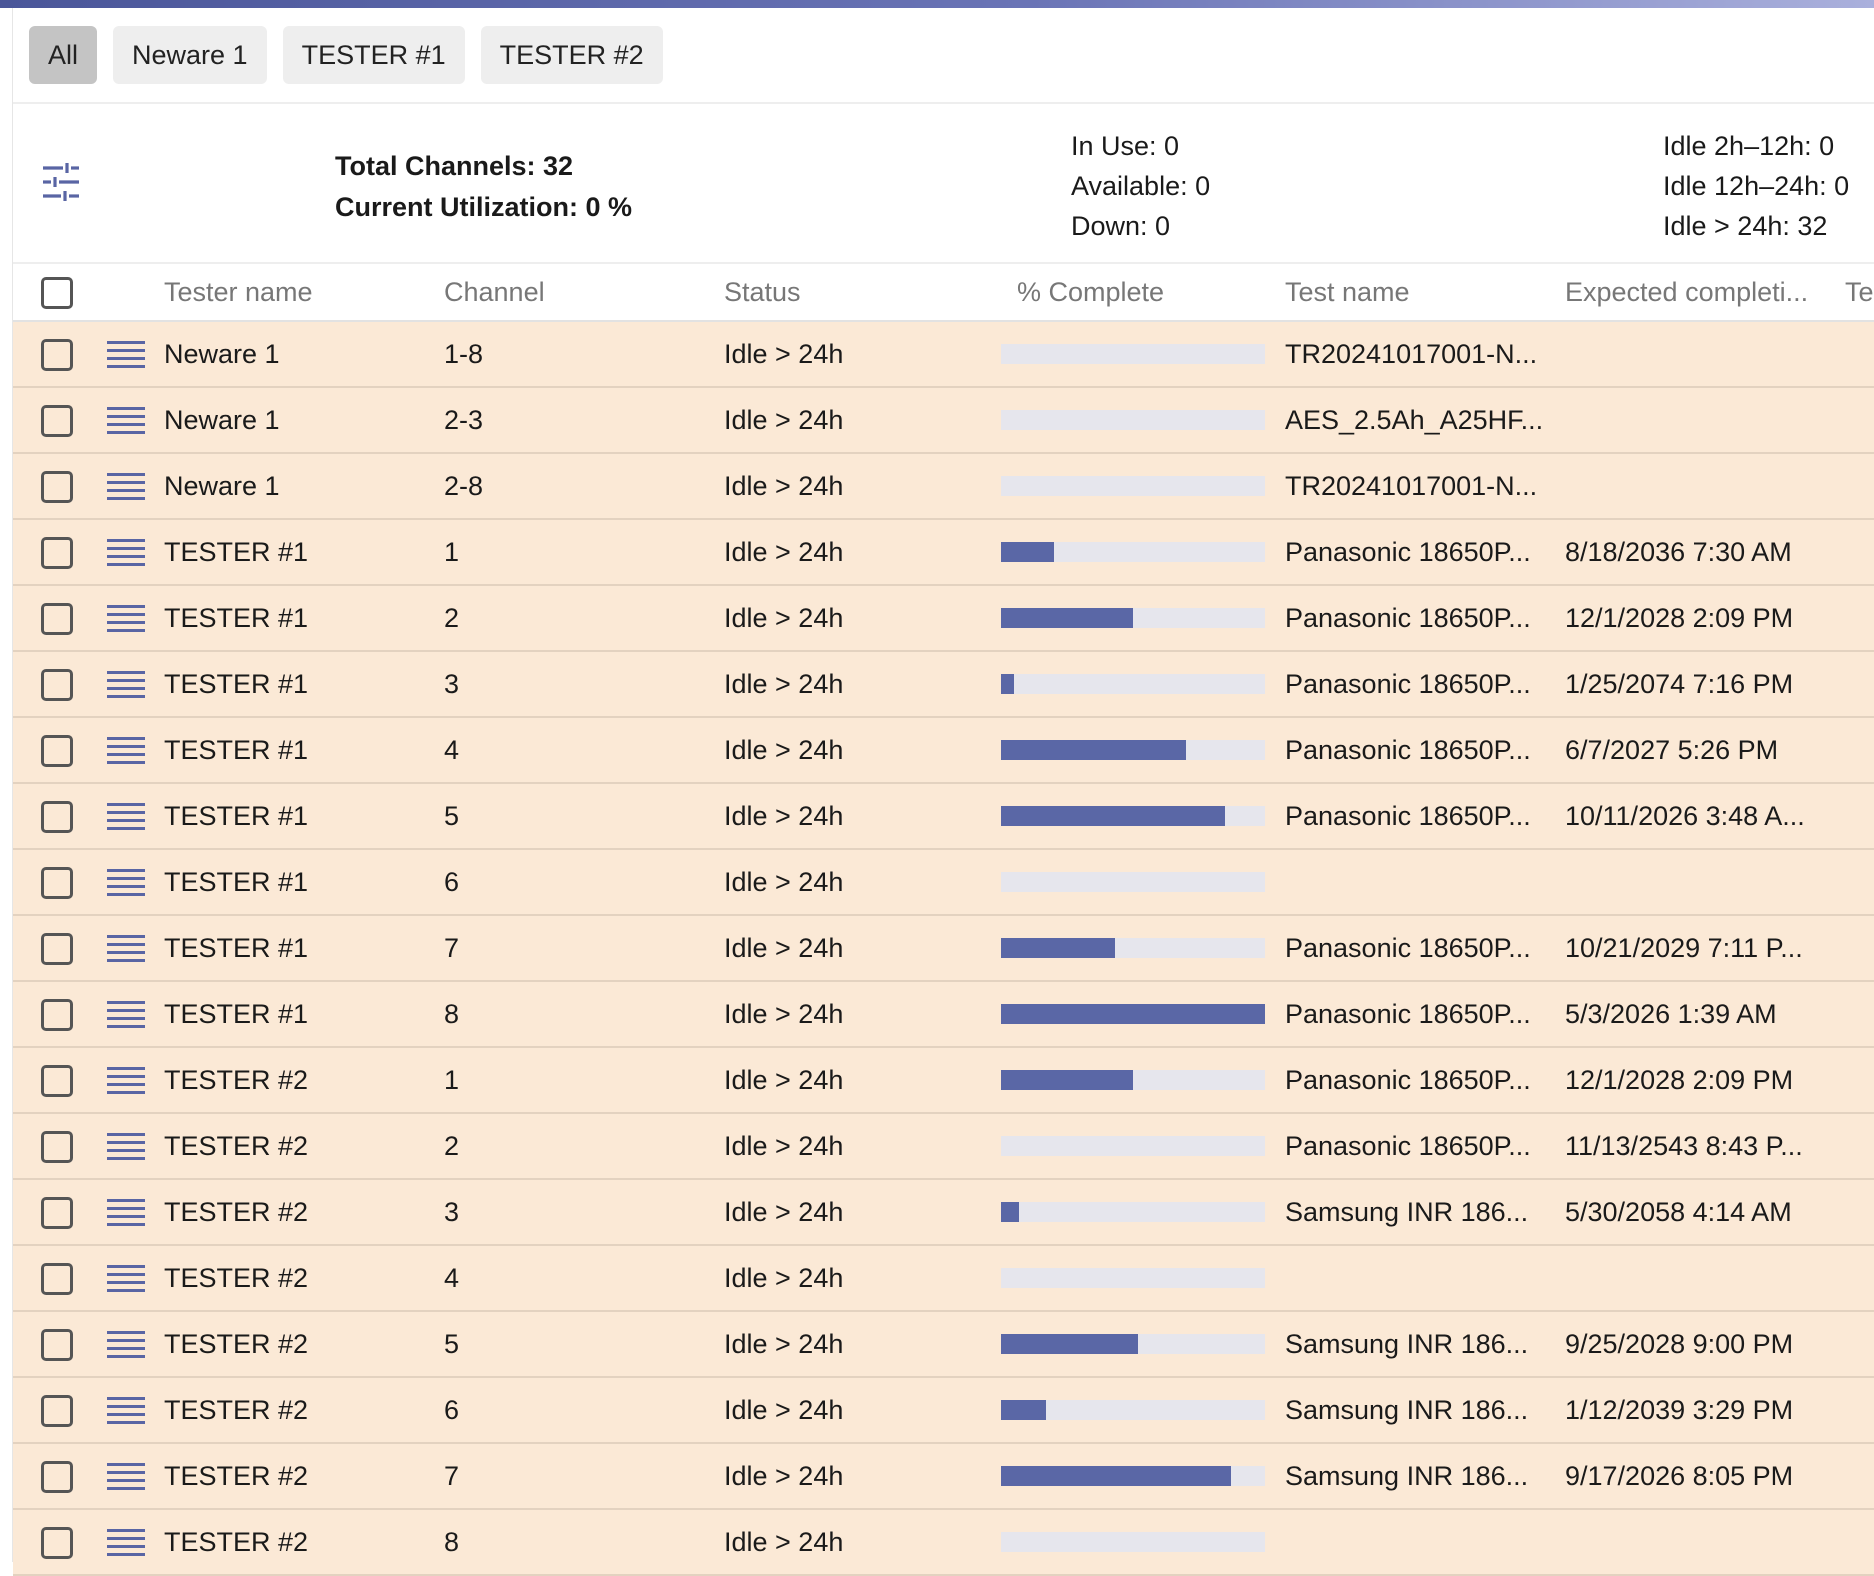 The width and height of the screenshot is (1874, 1576). Describe the element at coordinates (494, 292) in the screenshot. I see `column-header-channel: Channel` at that location.